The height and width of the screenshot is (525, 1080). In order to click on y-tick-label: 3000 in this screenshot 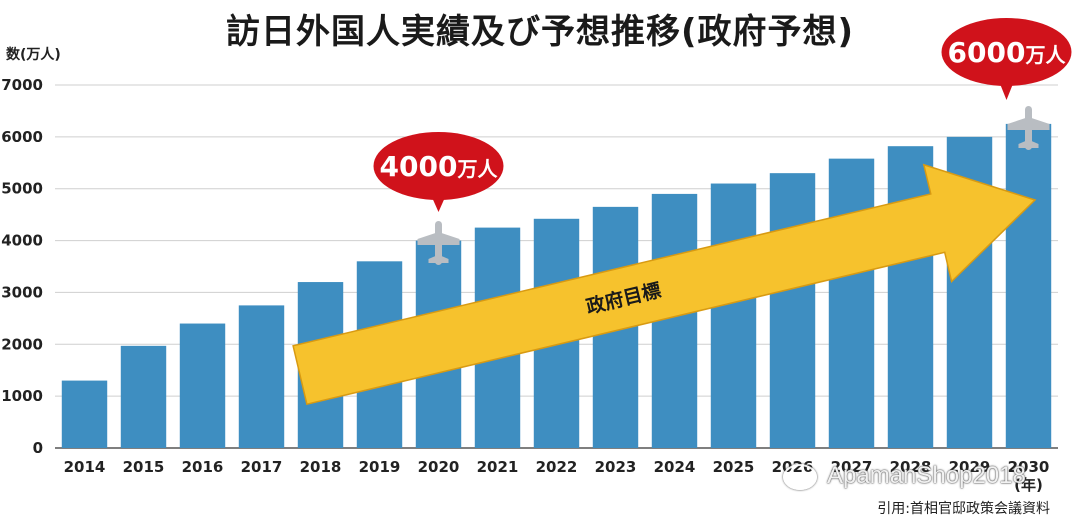, I will do `click(22, 292)`.